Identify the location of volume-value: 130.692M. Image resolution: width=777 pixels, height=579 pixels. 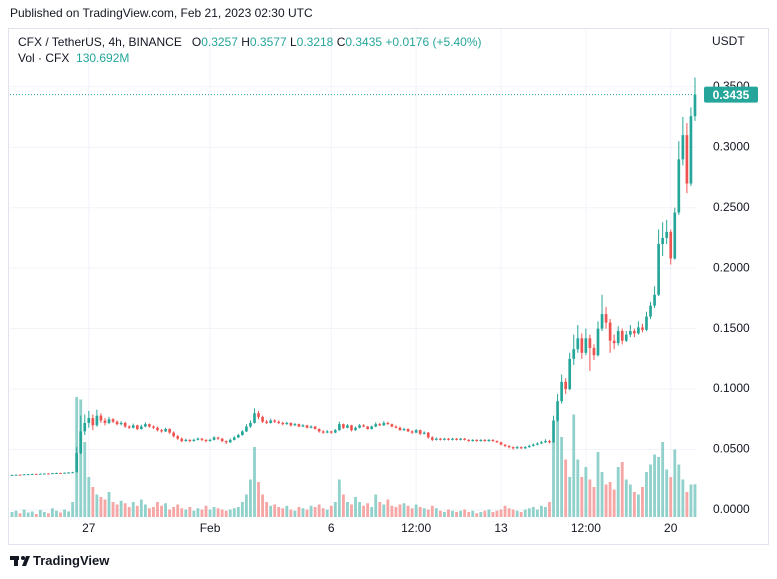
(103, 58).